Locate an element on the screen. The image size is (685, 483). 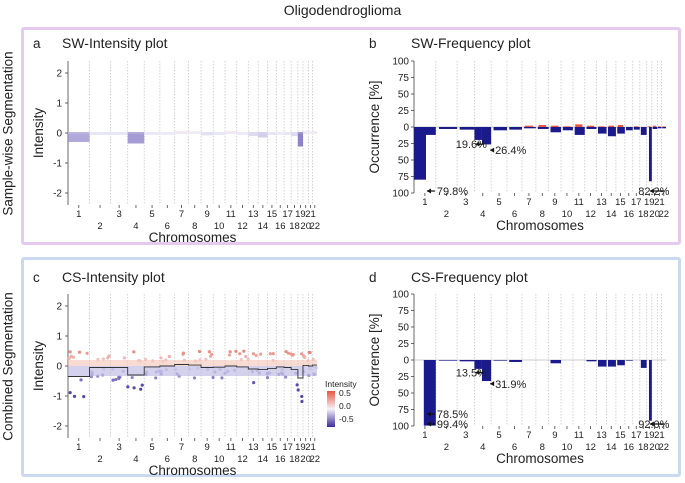
chart-b-ytick-label: 0 is located at coordinates (406, 128).